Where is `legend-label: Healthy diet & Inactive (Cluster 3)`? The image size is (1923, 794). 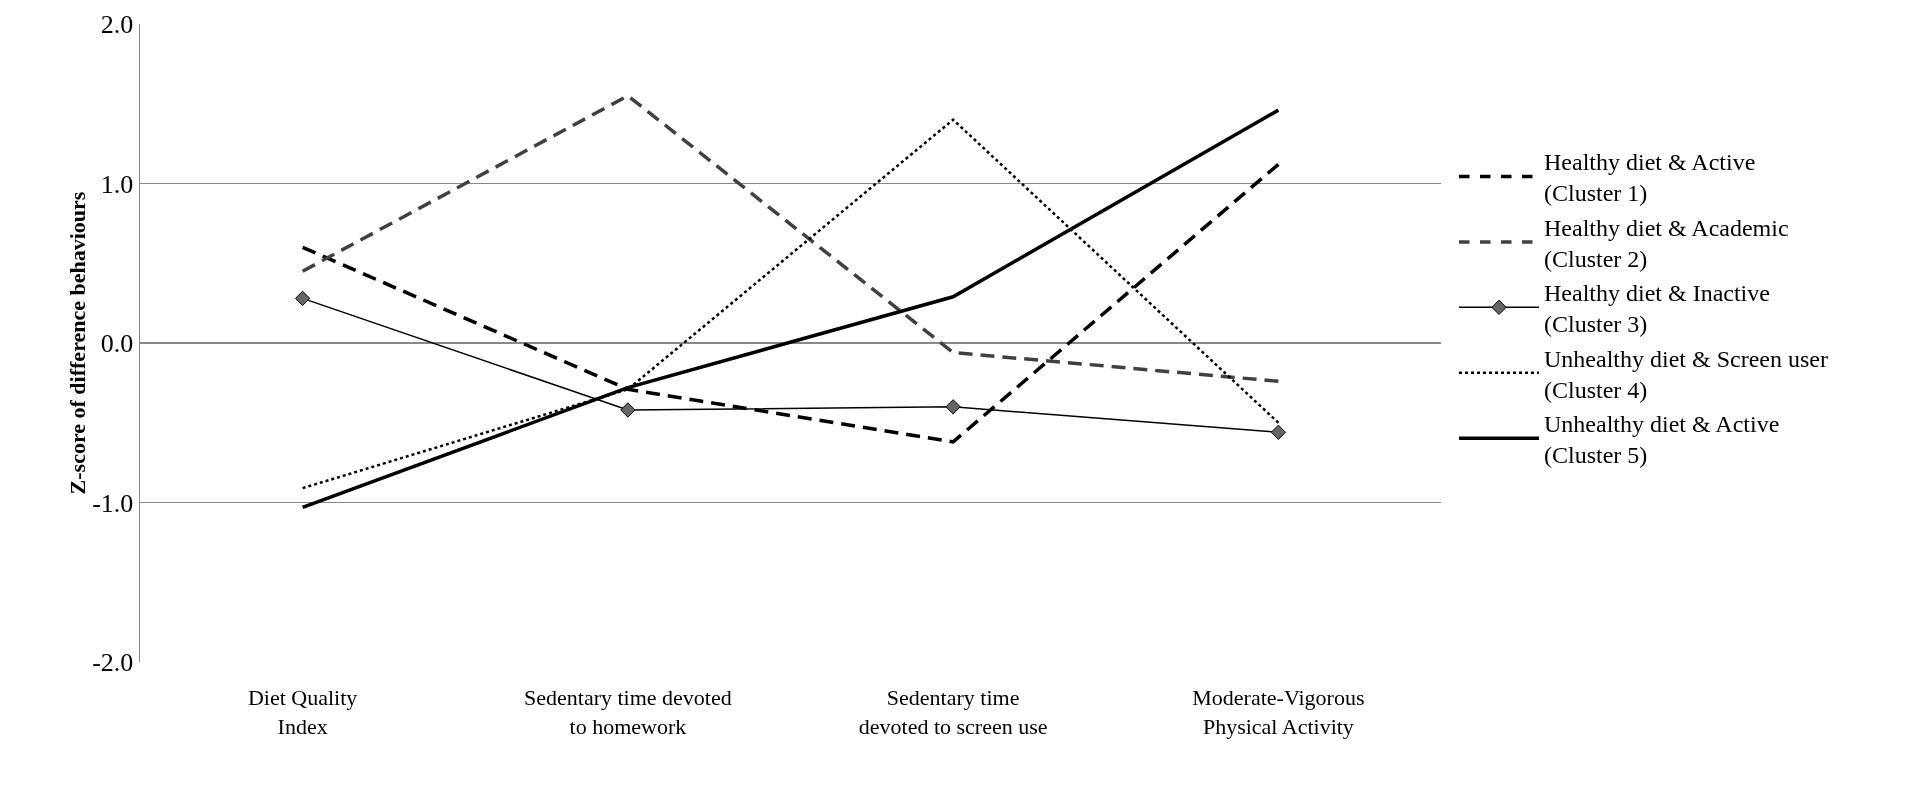 legend-label: Healthy diet & Inactive (Cluster 3) is located at coordinates (1657, 309).